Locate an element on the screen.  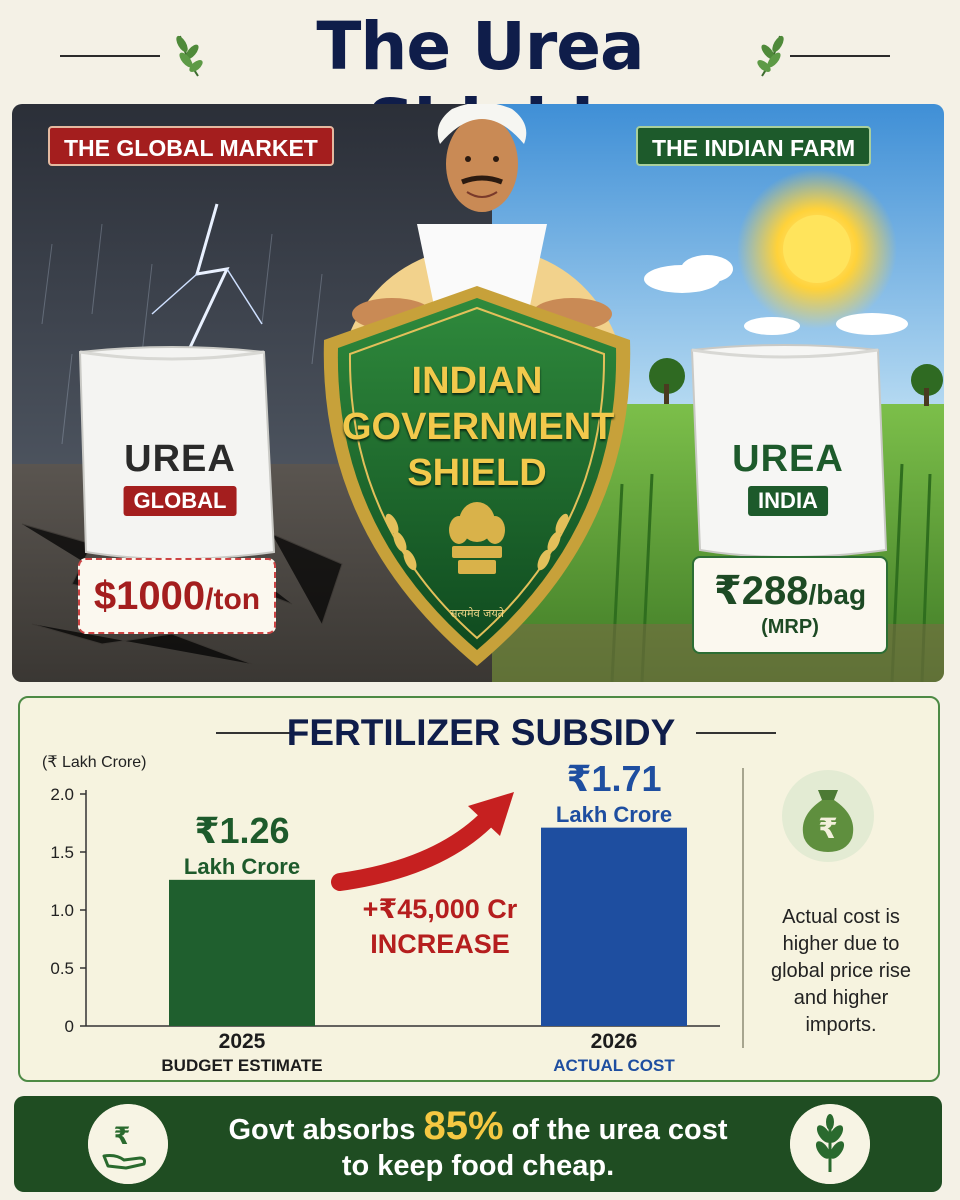
footer-line2: to keep food cheap. is located at coordinates (478, 1166).